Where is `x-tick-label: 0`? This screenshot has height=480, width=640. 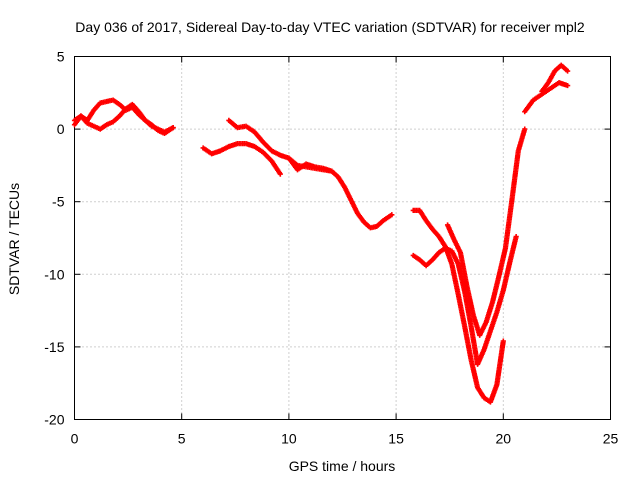 x-tick-label: 0 is located at coordinates (75, 439).